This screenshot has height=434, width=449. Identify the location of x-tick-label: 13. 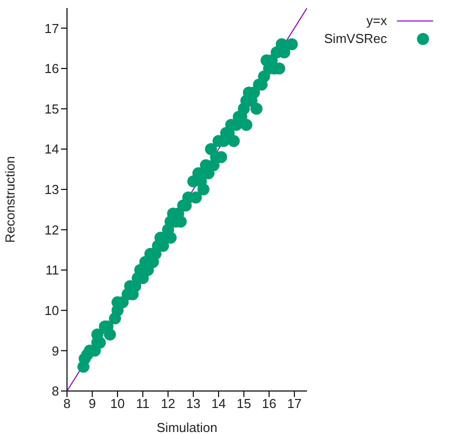
(193, 404).